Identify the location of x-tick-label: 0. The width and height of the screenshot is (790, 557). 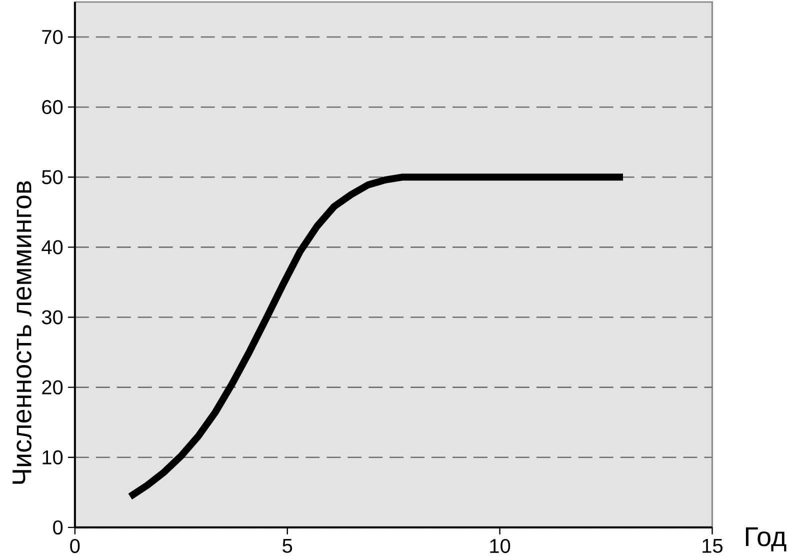
(75, 545).